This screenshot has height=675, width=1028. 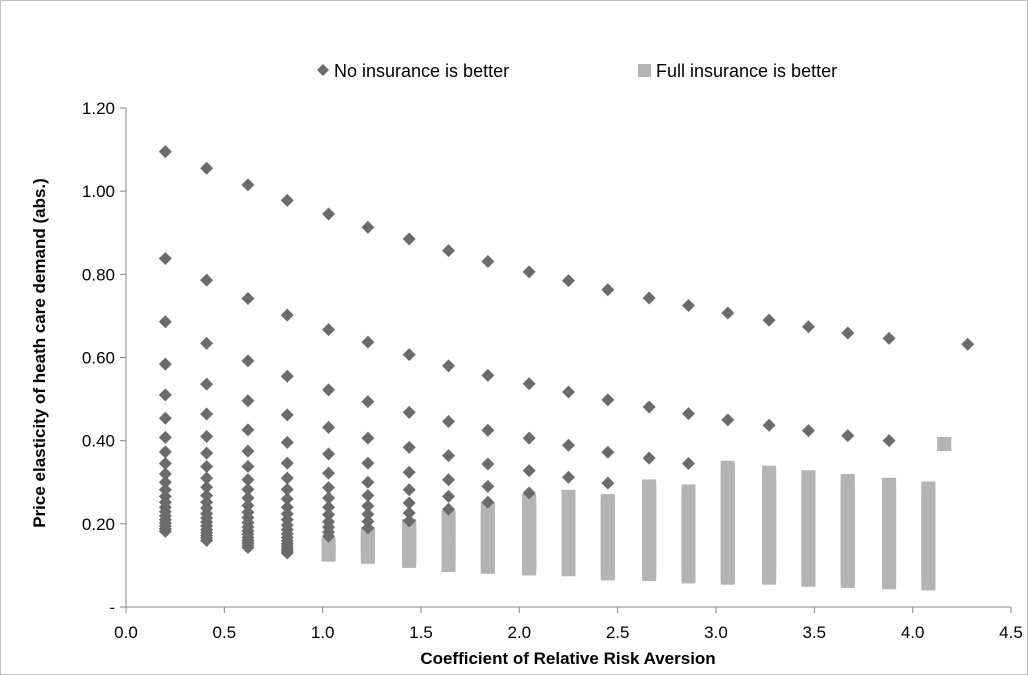 What do you see at coordinates (98, 358) in the screenshot?
I see `y-tick-label: 0.60` at bounding box center [98, 358].